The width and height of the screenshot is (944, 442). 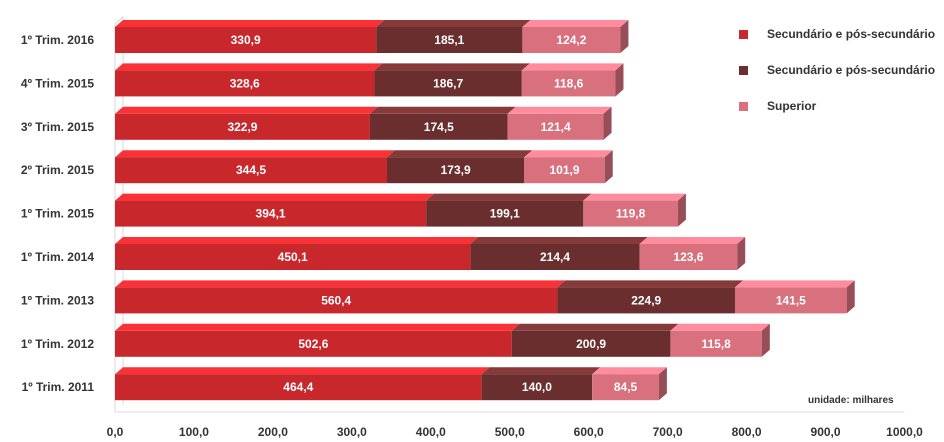 I want to click on category-label: 3º Trim. 2015, so click(x=57, y=127).